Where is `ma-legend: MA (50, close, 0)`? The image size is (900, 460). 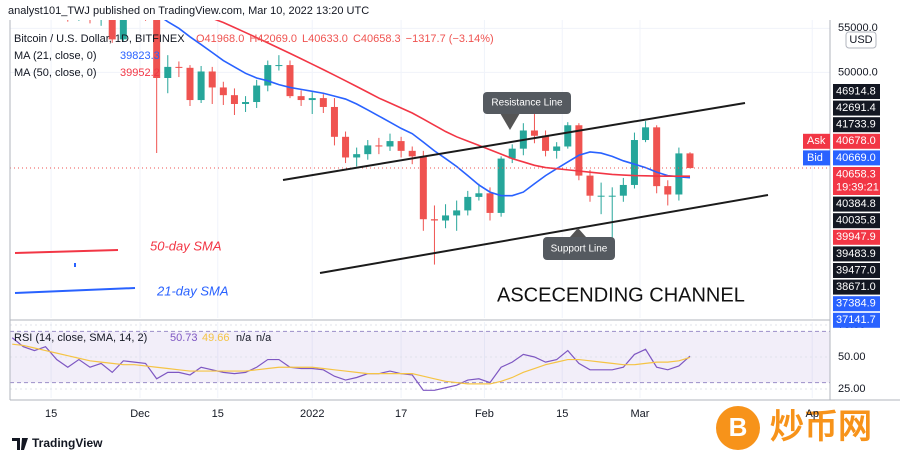
ma-legend: MA (50, close, 0) is located at coordinates (55, 73).